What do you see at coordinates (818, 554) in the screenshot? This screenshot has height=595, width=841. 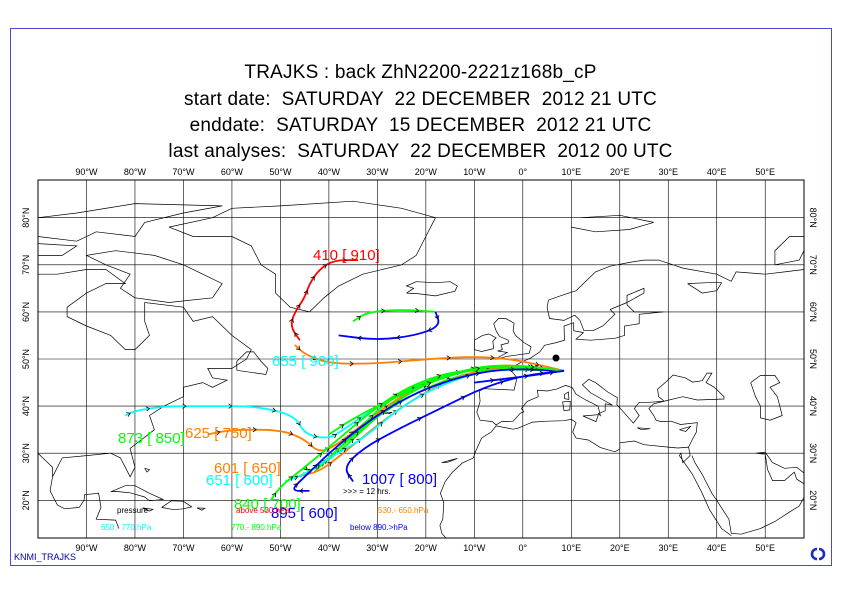 I see `knmi-logo-icon` at bounding box center [818, 554].